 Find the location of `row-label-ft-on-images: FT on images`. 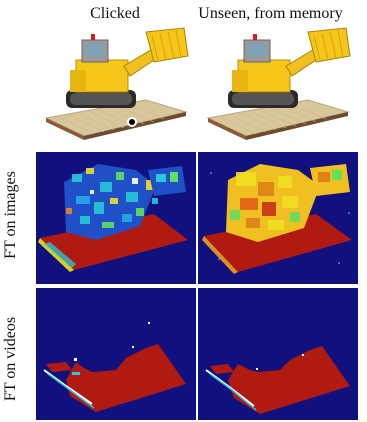

row-label-ft-on-images: FT on images is located at coordinates (10, 215).